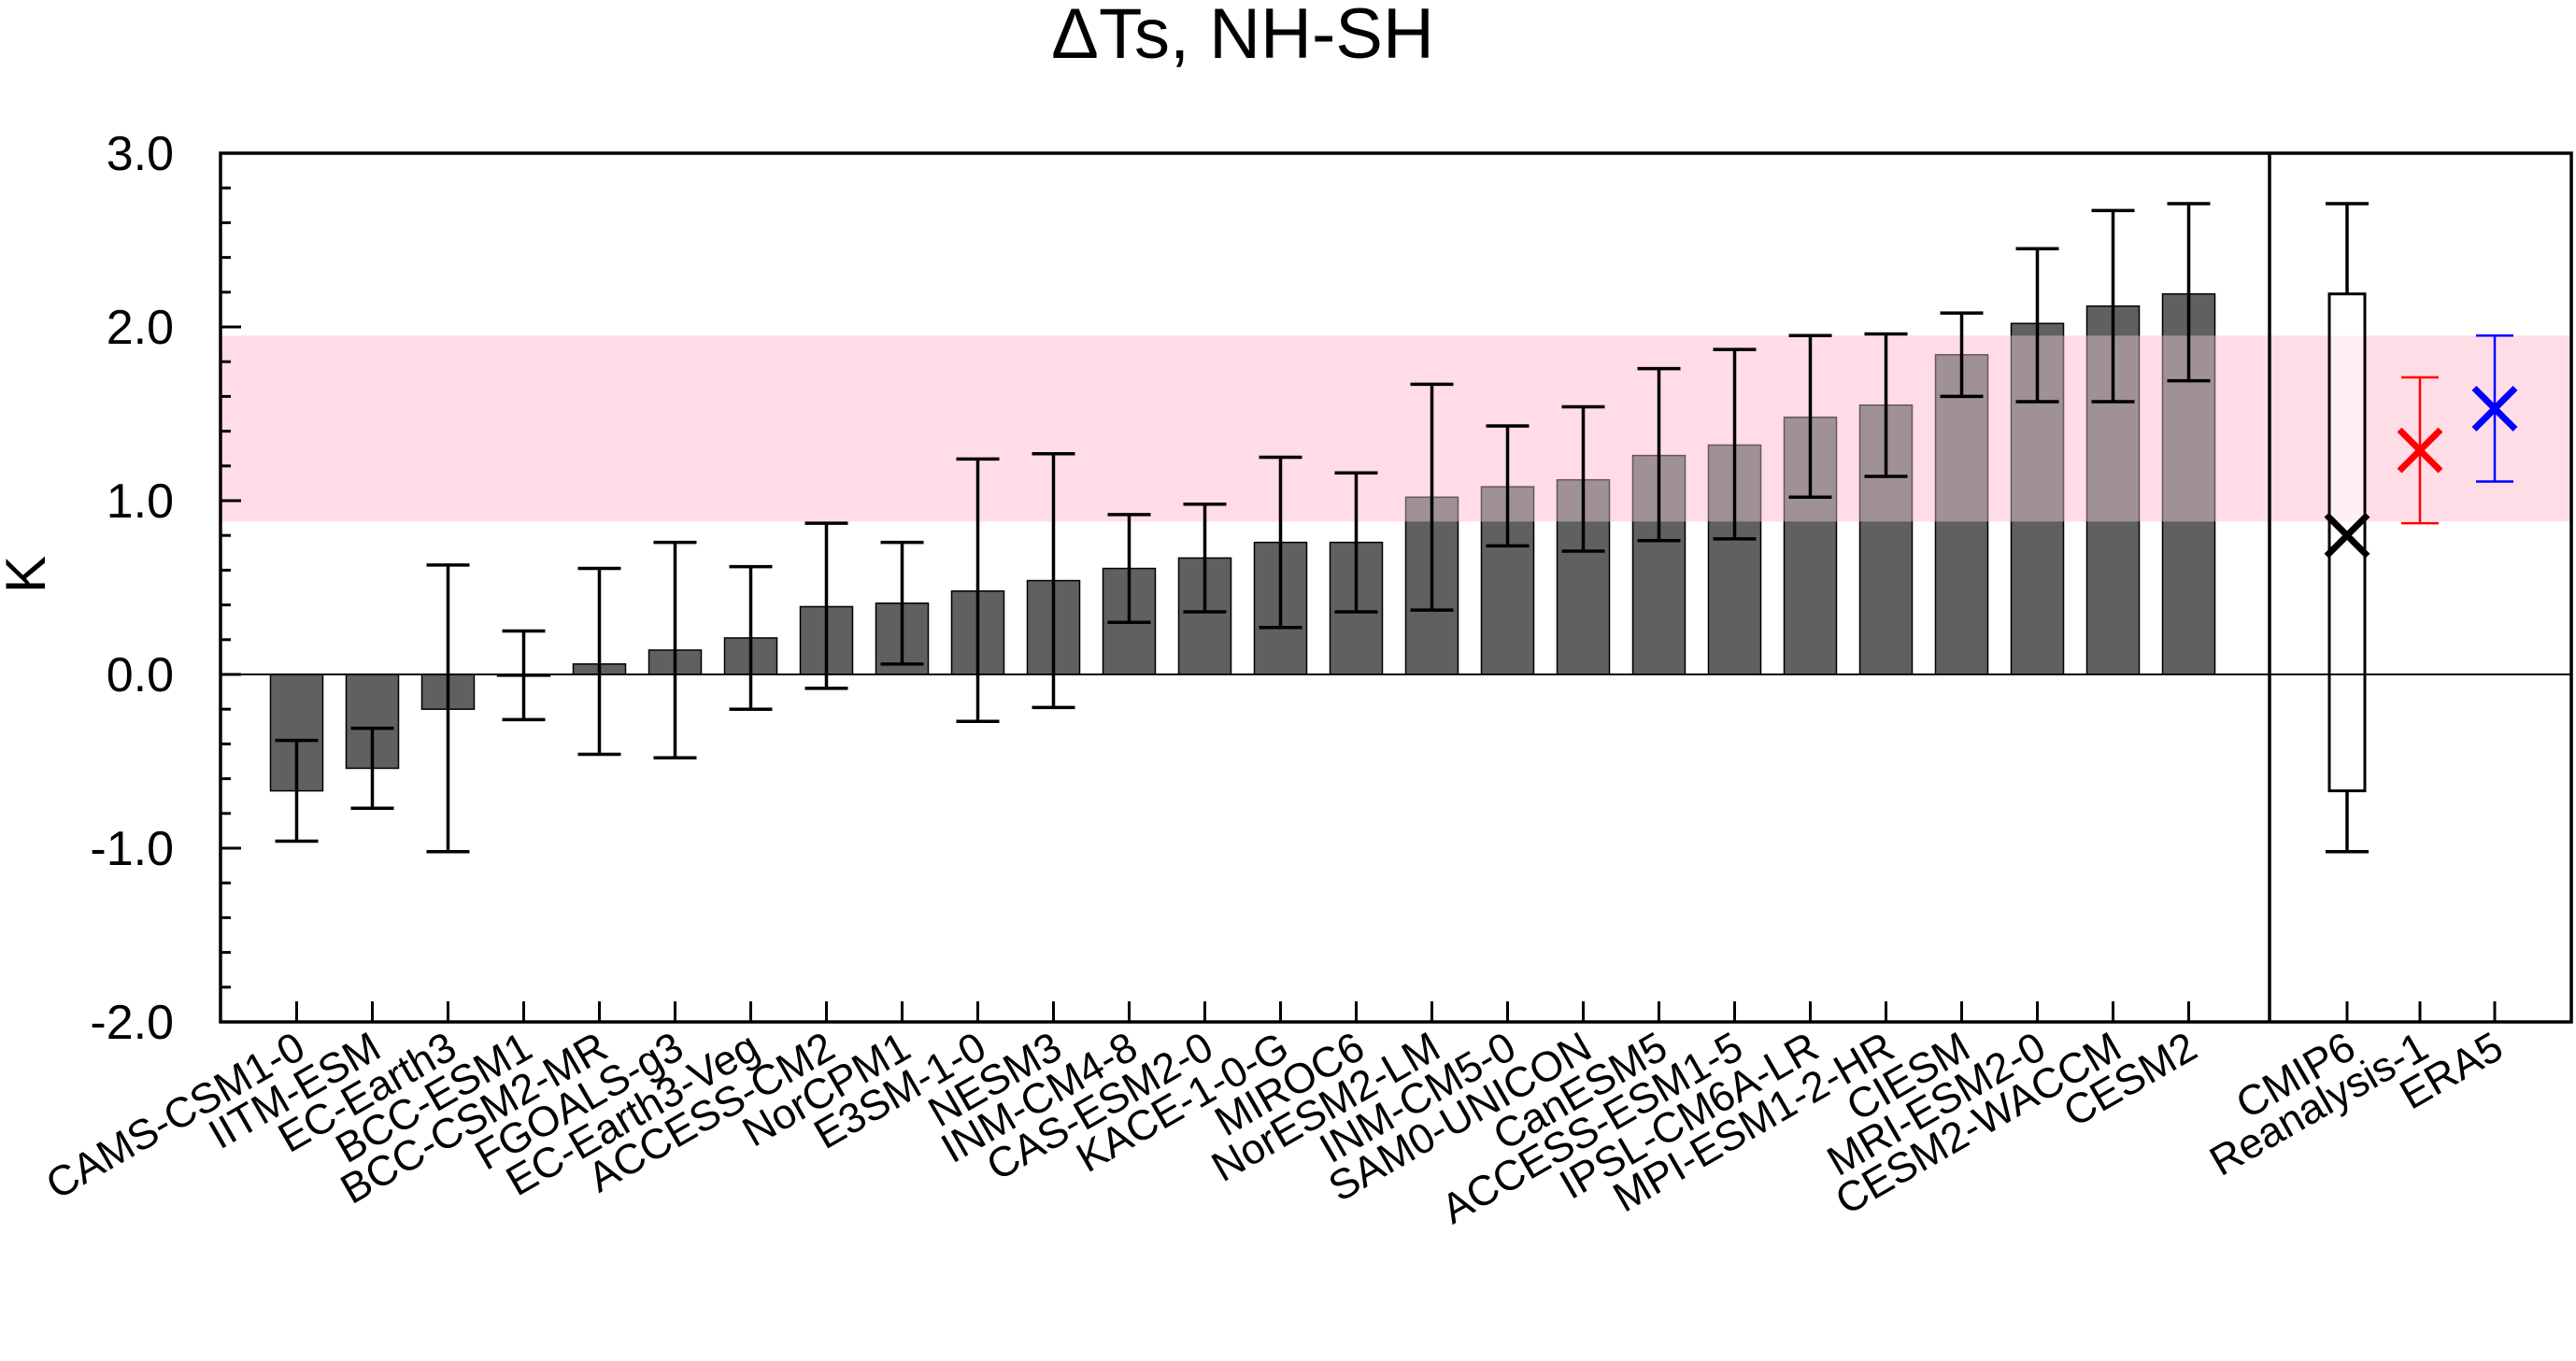 This screenshot has height=1361, width=2576. Describe the element at coordinates (1356, 542) in the screenshot. I see `error-bar-MIROC6` at that location.